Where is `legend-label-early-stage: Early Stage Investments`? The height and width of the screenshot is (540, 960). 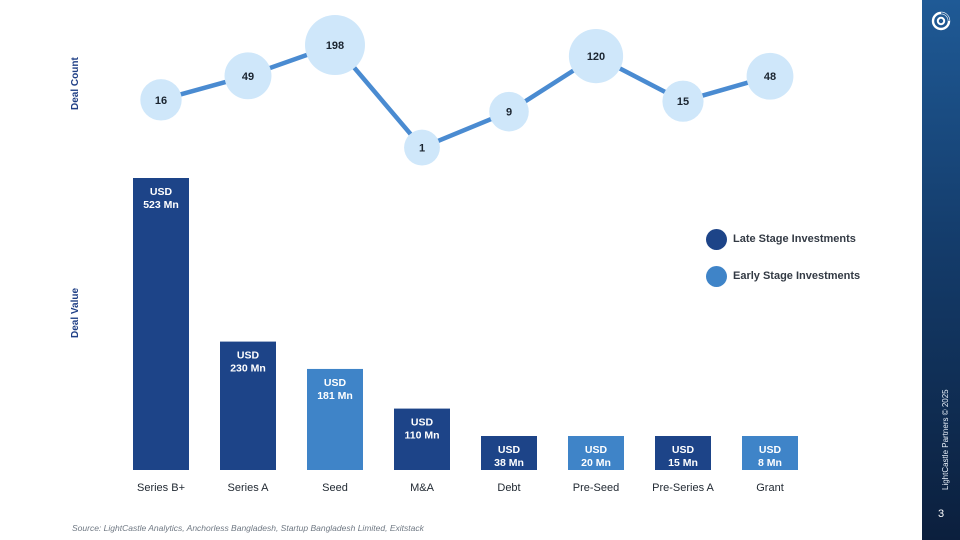
legend-label-early-stage: Early Stage Investments is located at coordinates (797, 276).